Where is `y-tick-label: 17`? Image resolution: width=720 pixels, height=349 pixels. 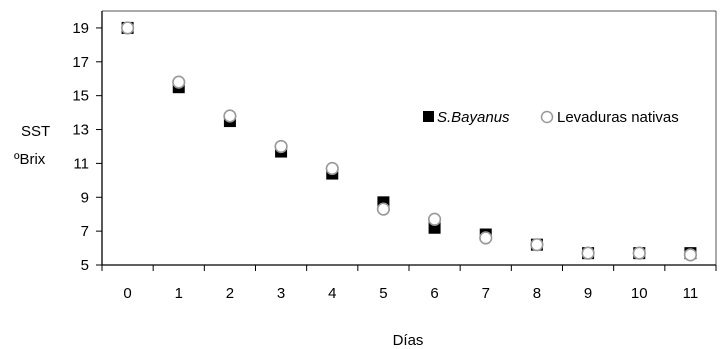
y-tick-label: 17 is located at coordinates (80, 62).